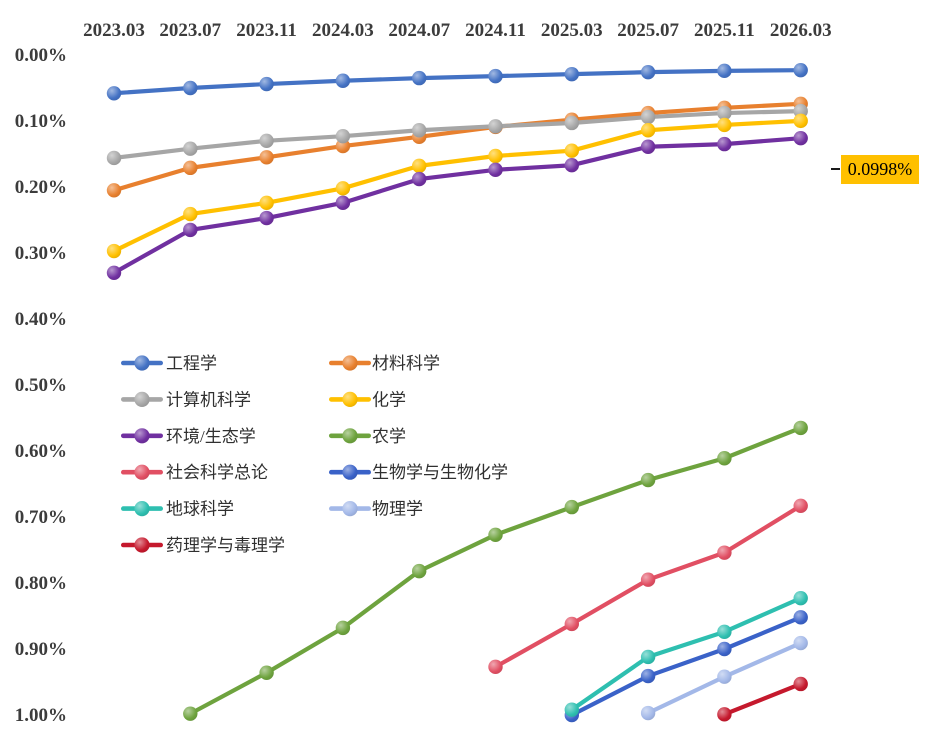  I want to click on series-环境/生态学, so click(457, 205).